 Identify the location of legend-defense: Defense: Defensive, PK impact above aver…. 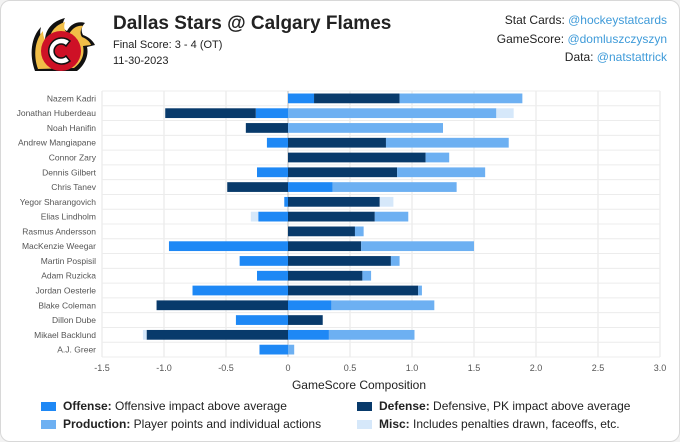
(493, 406).